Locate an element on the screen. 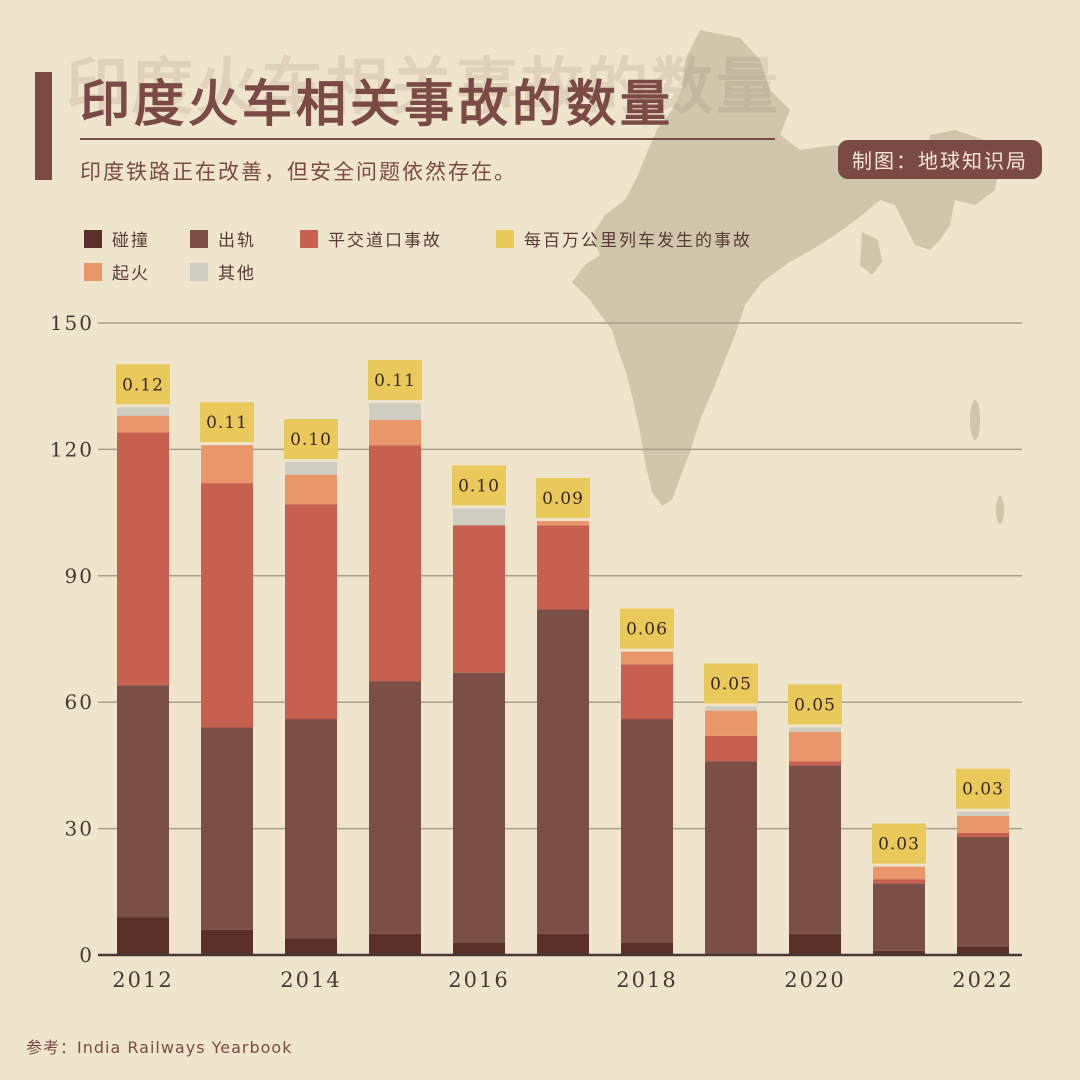 The width and height of the screenshot is (1080, 1080). legend-label: 每百万公里列车发生的事故 is located at coordinates (638, 241).